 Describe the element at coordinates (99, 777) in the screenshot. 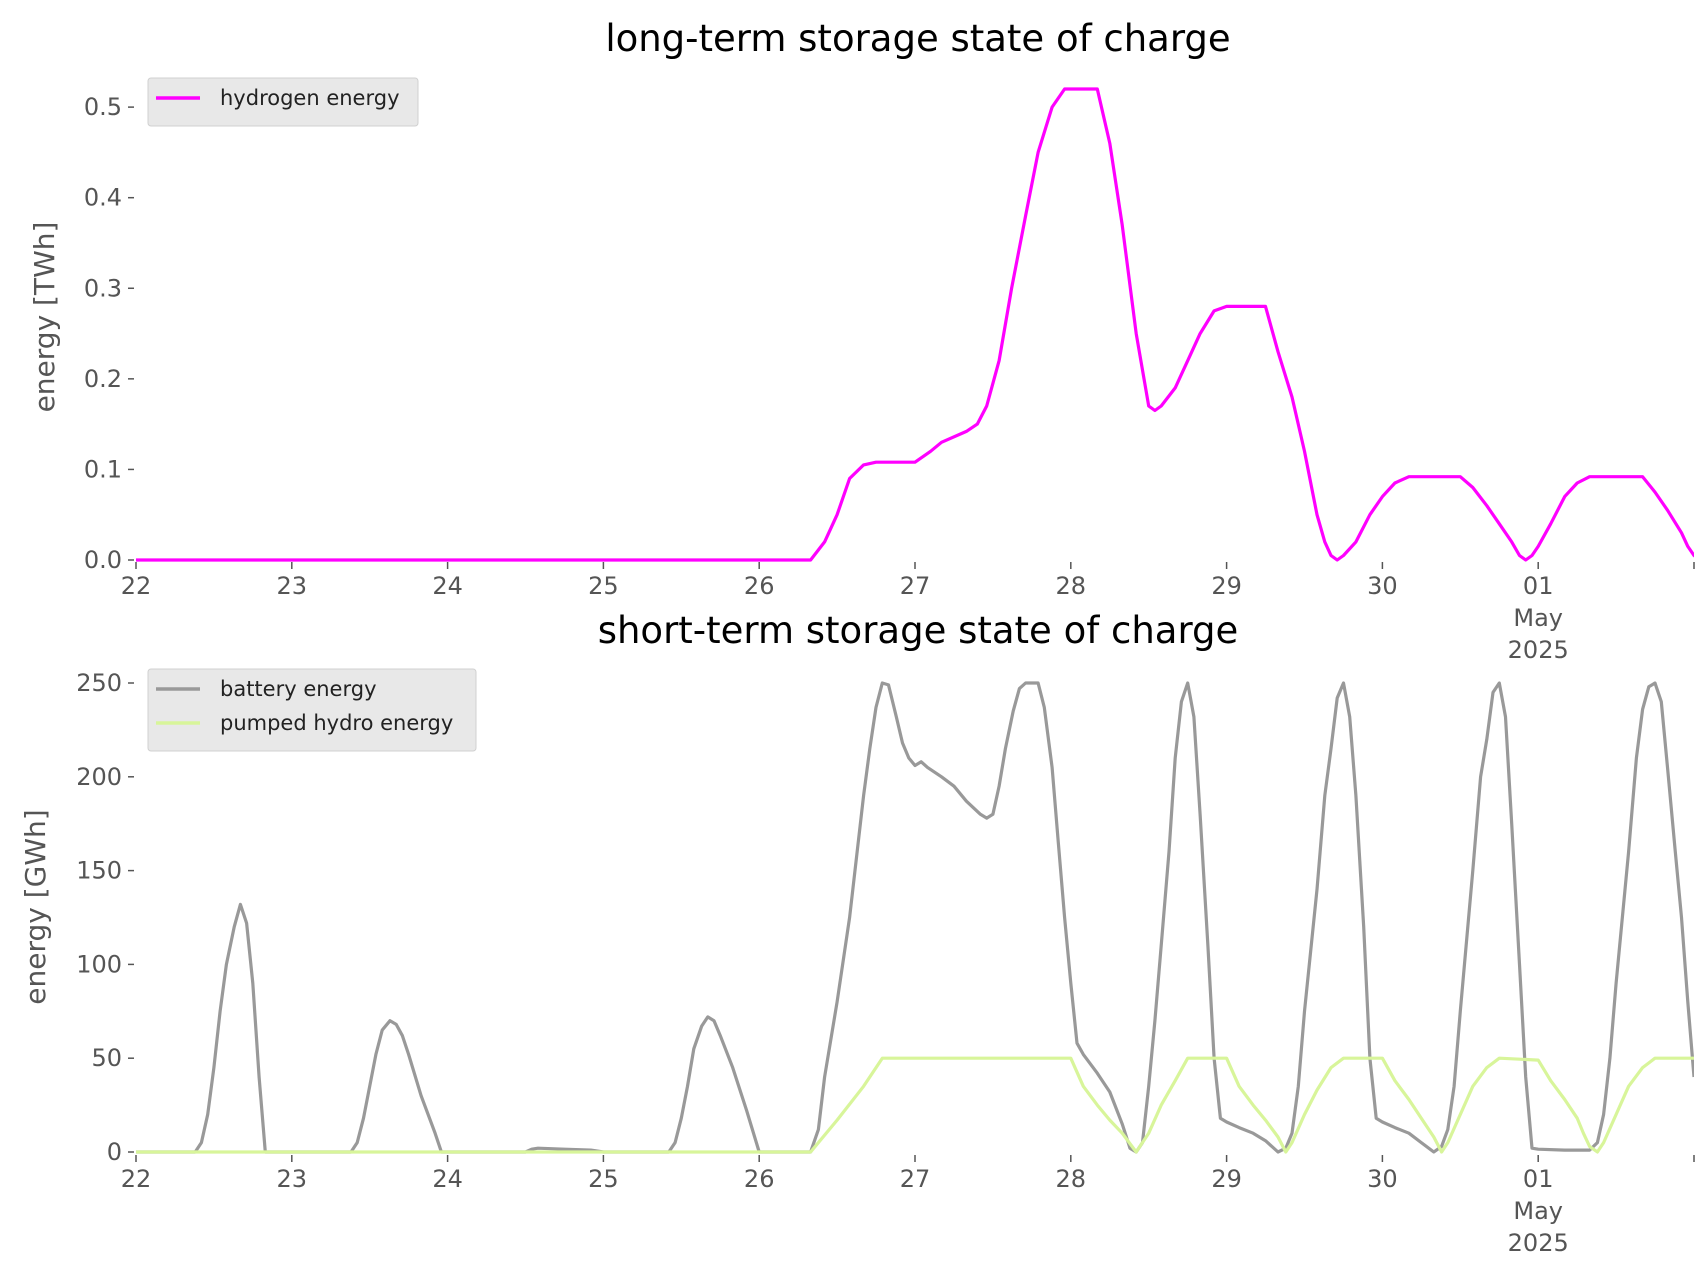

I see `y-tick-label: 200` at that location.